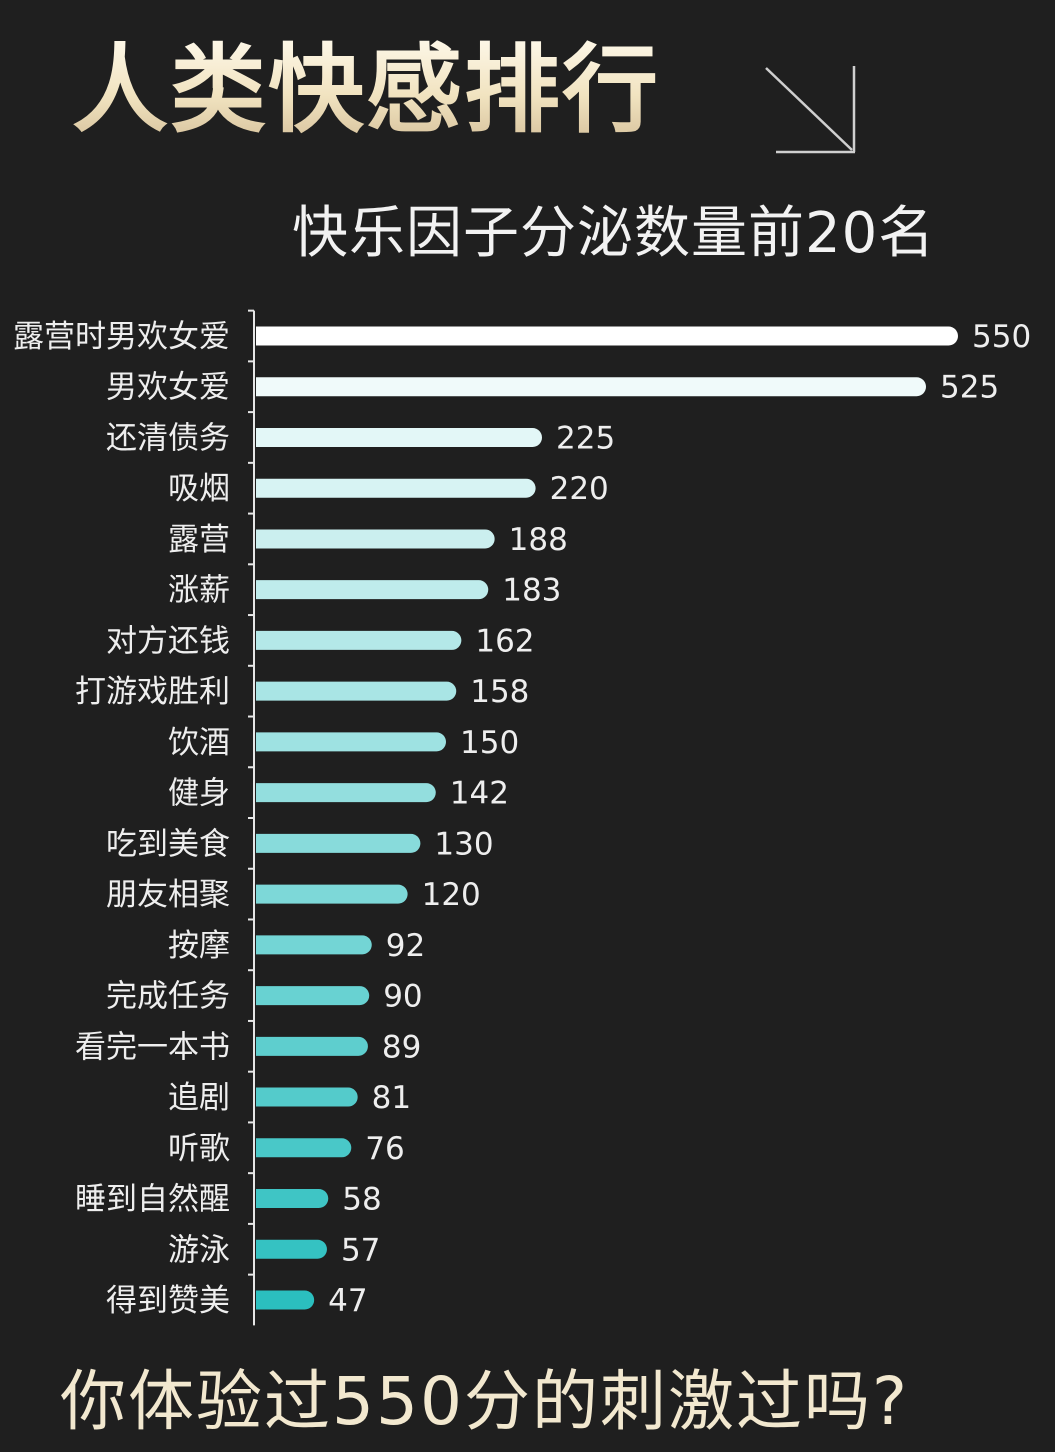 The image size is (1055, 1452). I want to click on category-label: 健身, so click(199, 794).